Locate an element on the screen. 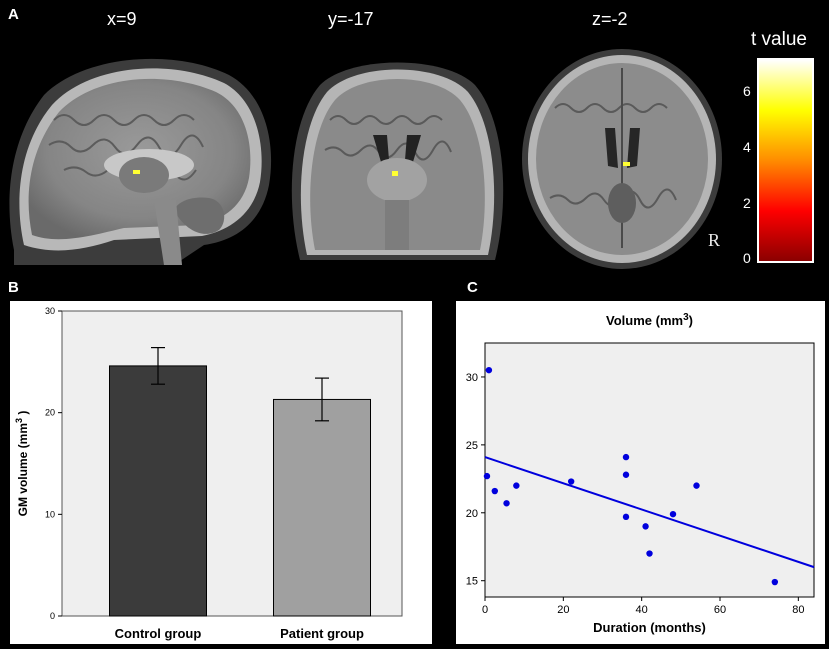  y-tick-label: 10 is located at coordinates (50, 514).